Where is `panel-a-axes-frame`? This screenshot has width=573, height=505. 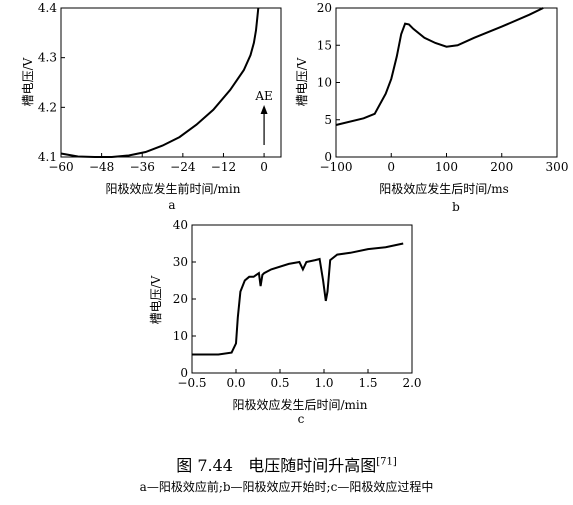 panel-a-axes-frame is located at coordinates (171, 82).